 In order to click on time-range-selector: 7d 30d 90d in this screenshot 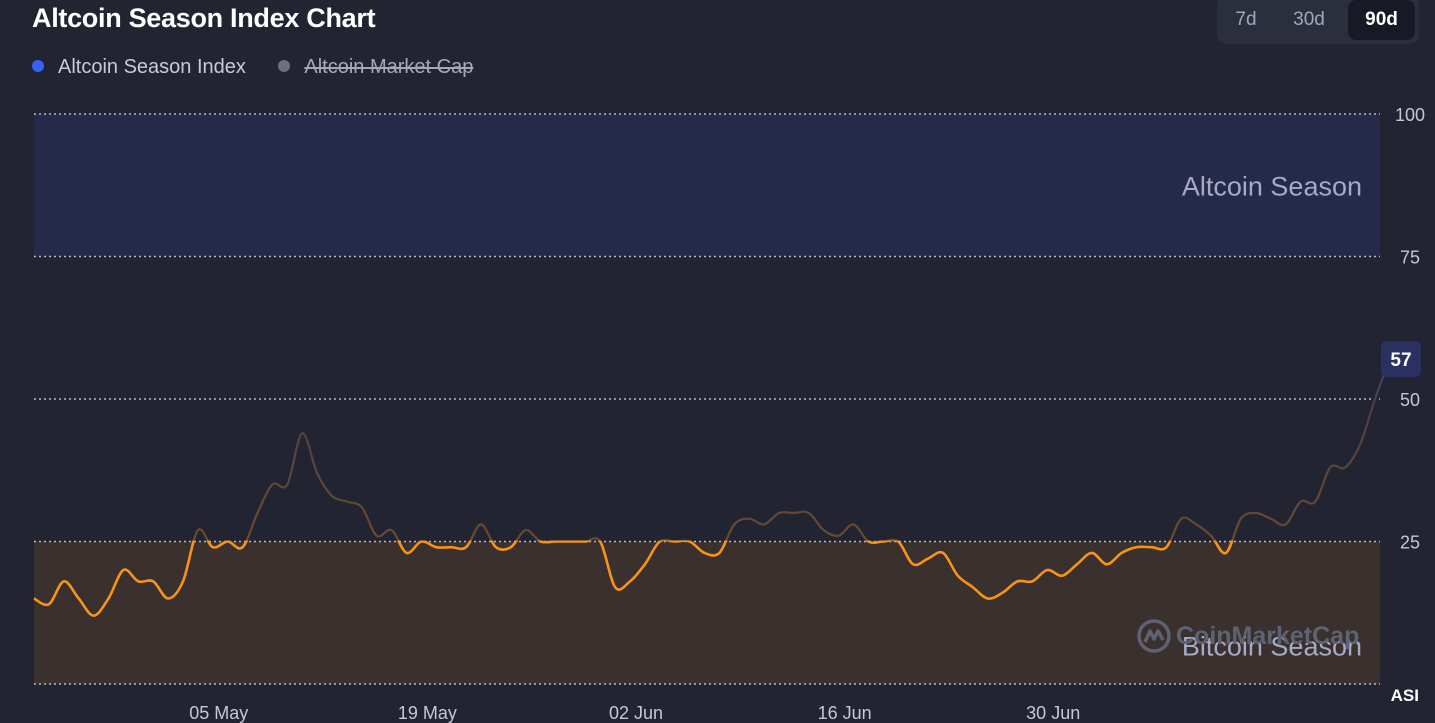, I will do `click(1318, 22)`.